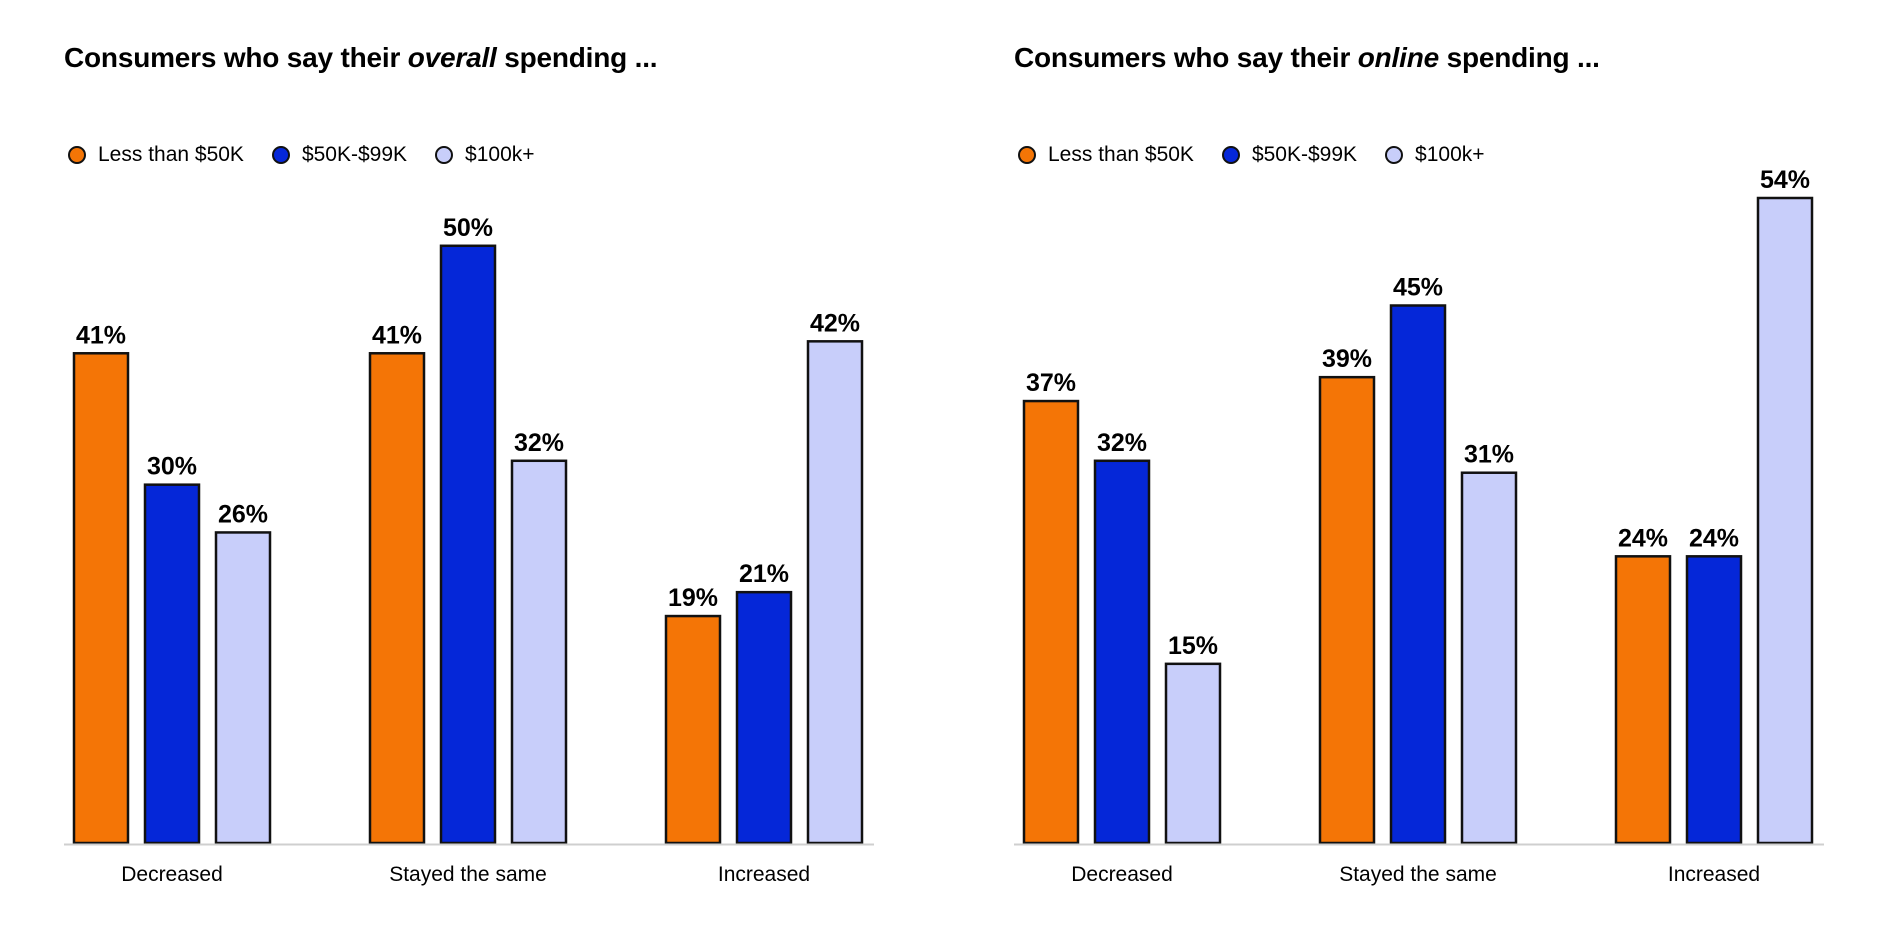  Describe the element at coordinates (468, 228) in the screenshot. I see `data-label: 50%` at that location.